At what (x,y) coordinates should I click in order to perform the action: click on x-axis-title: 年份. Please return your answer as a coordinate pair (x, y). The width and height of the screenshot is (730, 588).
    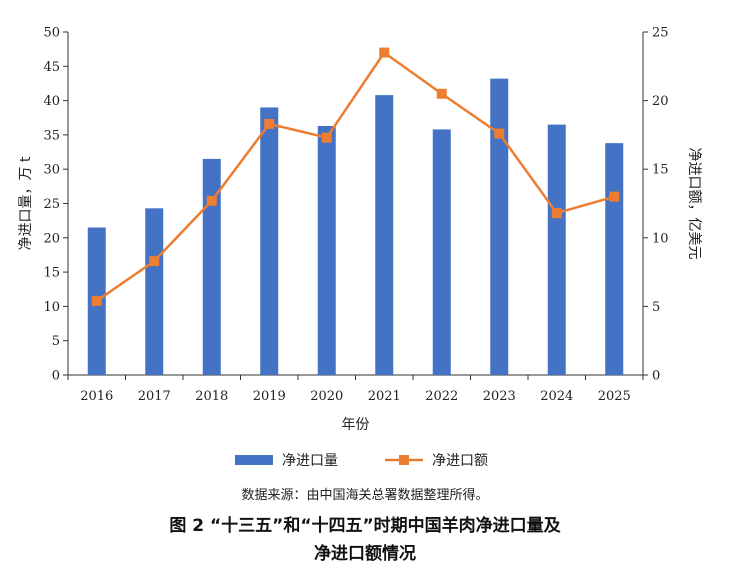
    Looking at the image, I should click on (356, 425).